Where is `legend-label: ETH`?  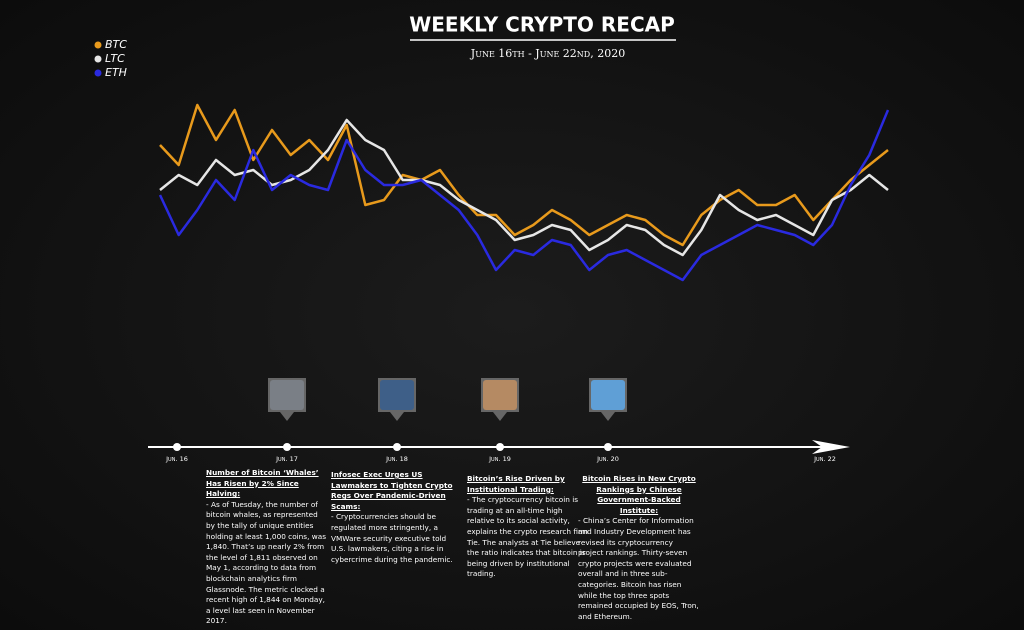
legend-label: ETH is located at coordinates (116, 72).